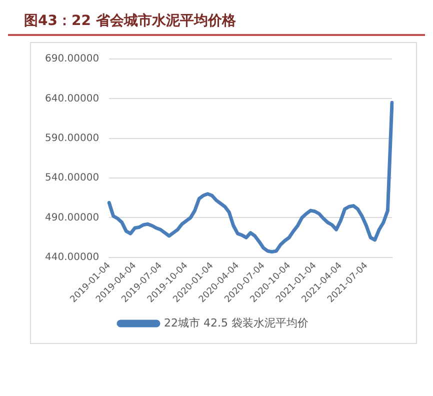 This screenshot has width=433, height=396. What do you see at coordinates (72, 178) in the screenshot?
I see `y-tick-label: 540.00000` at bounding box center [72, 178].